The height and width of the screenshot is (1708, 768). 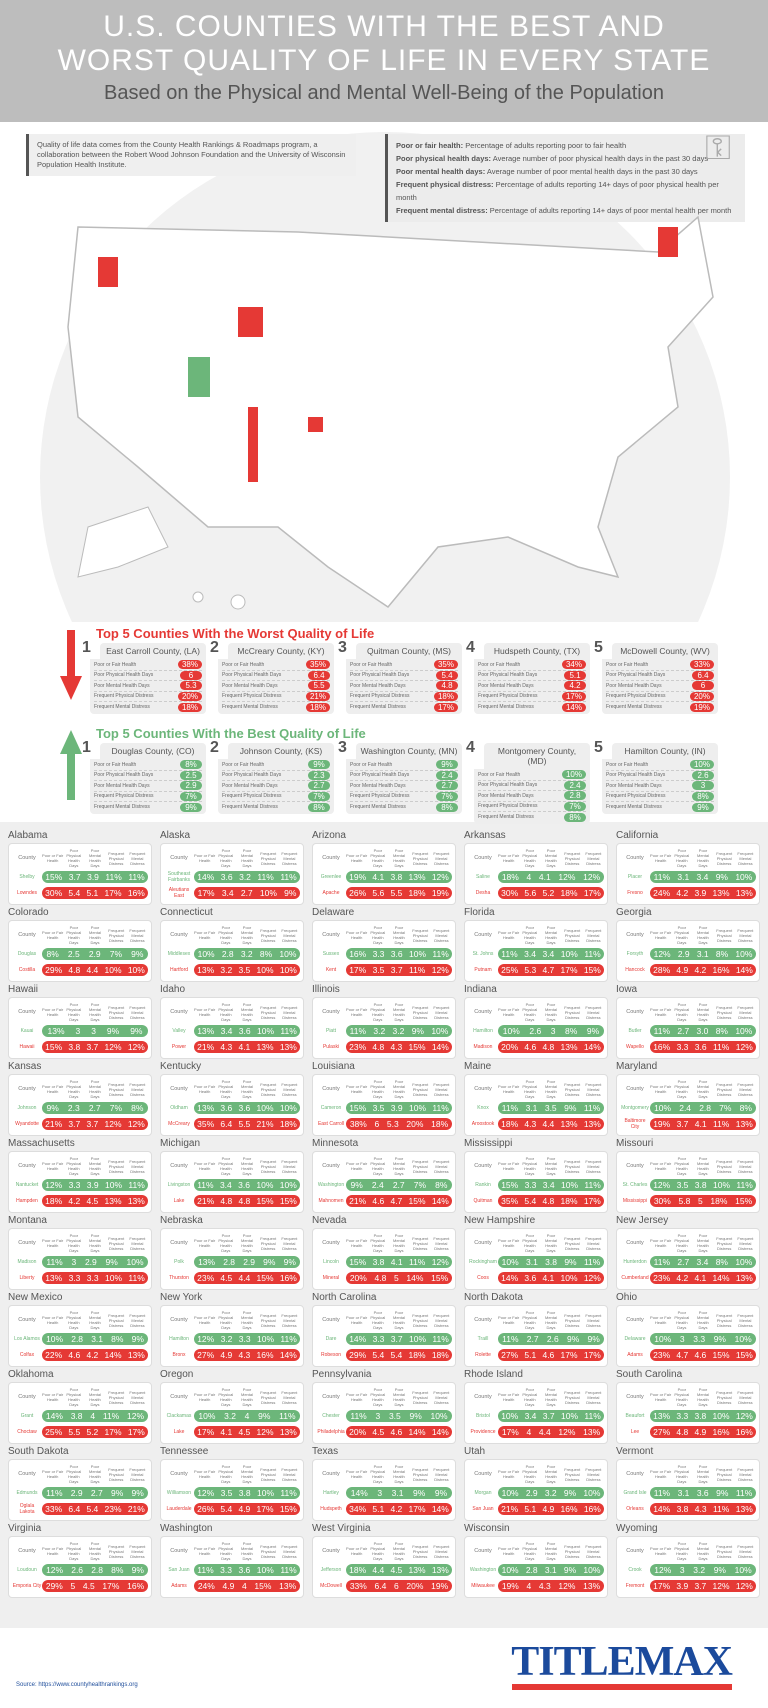 I want to click on metric-row: Frequent Mental Distress 14%, so click(x=532, y=707).